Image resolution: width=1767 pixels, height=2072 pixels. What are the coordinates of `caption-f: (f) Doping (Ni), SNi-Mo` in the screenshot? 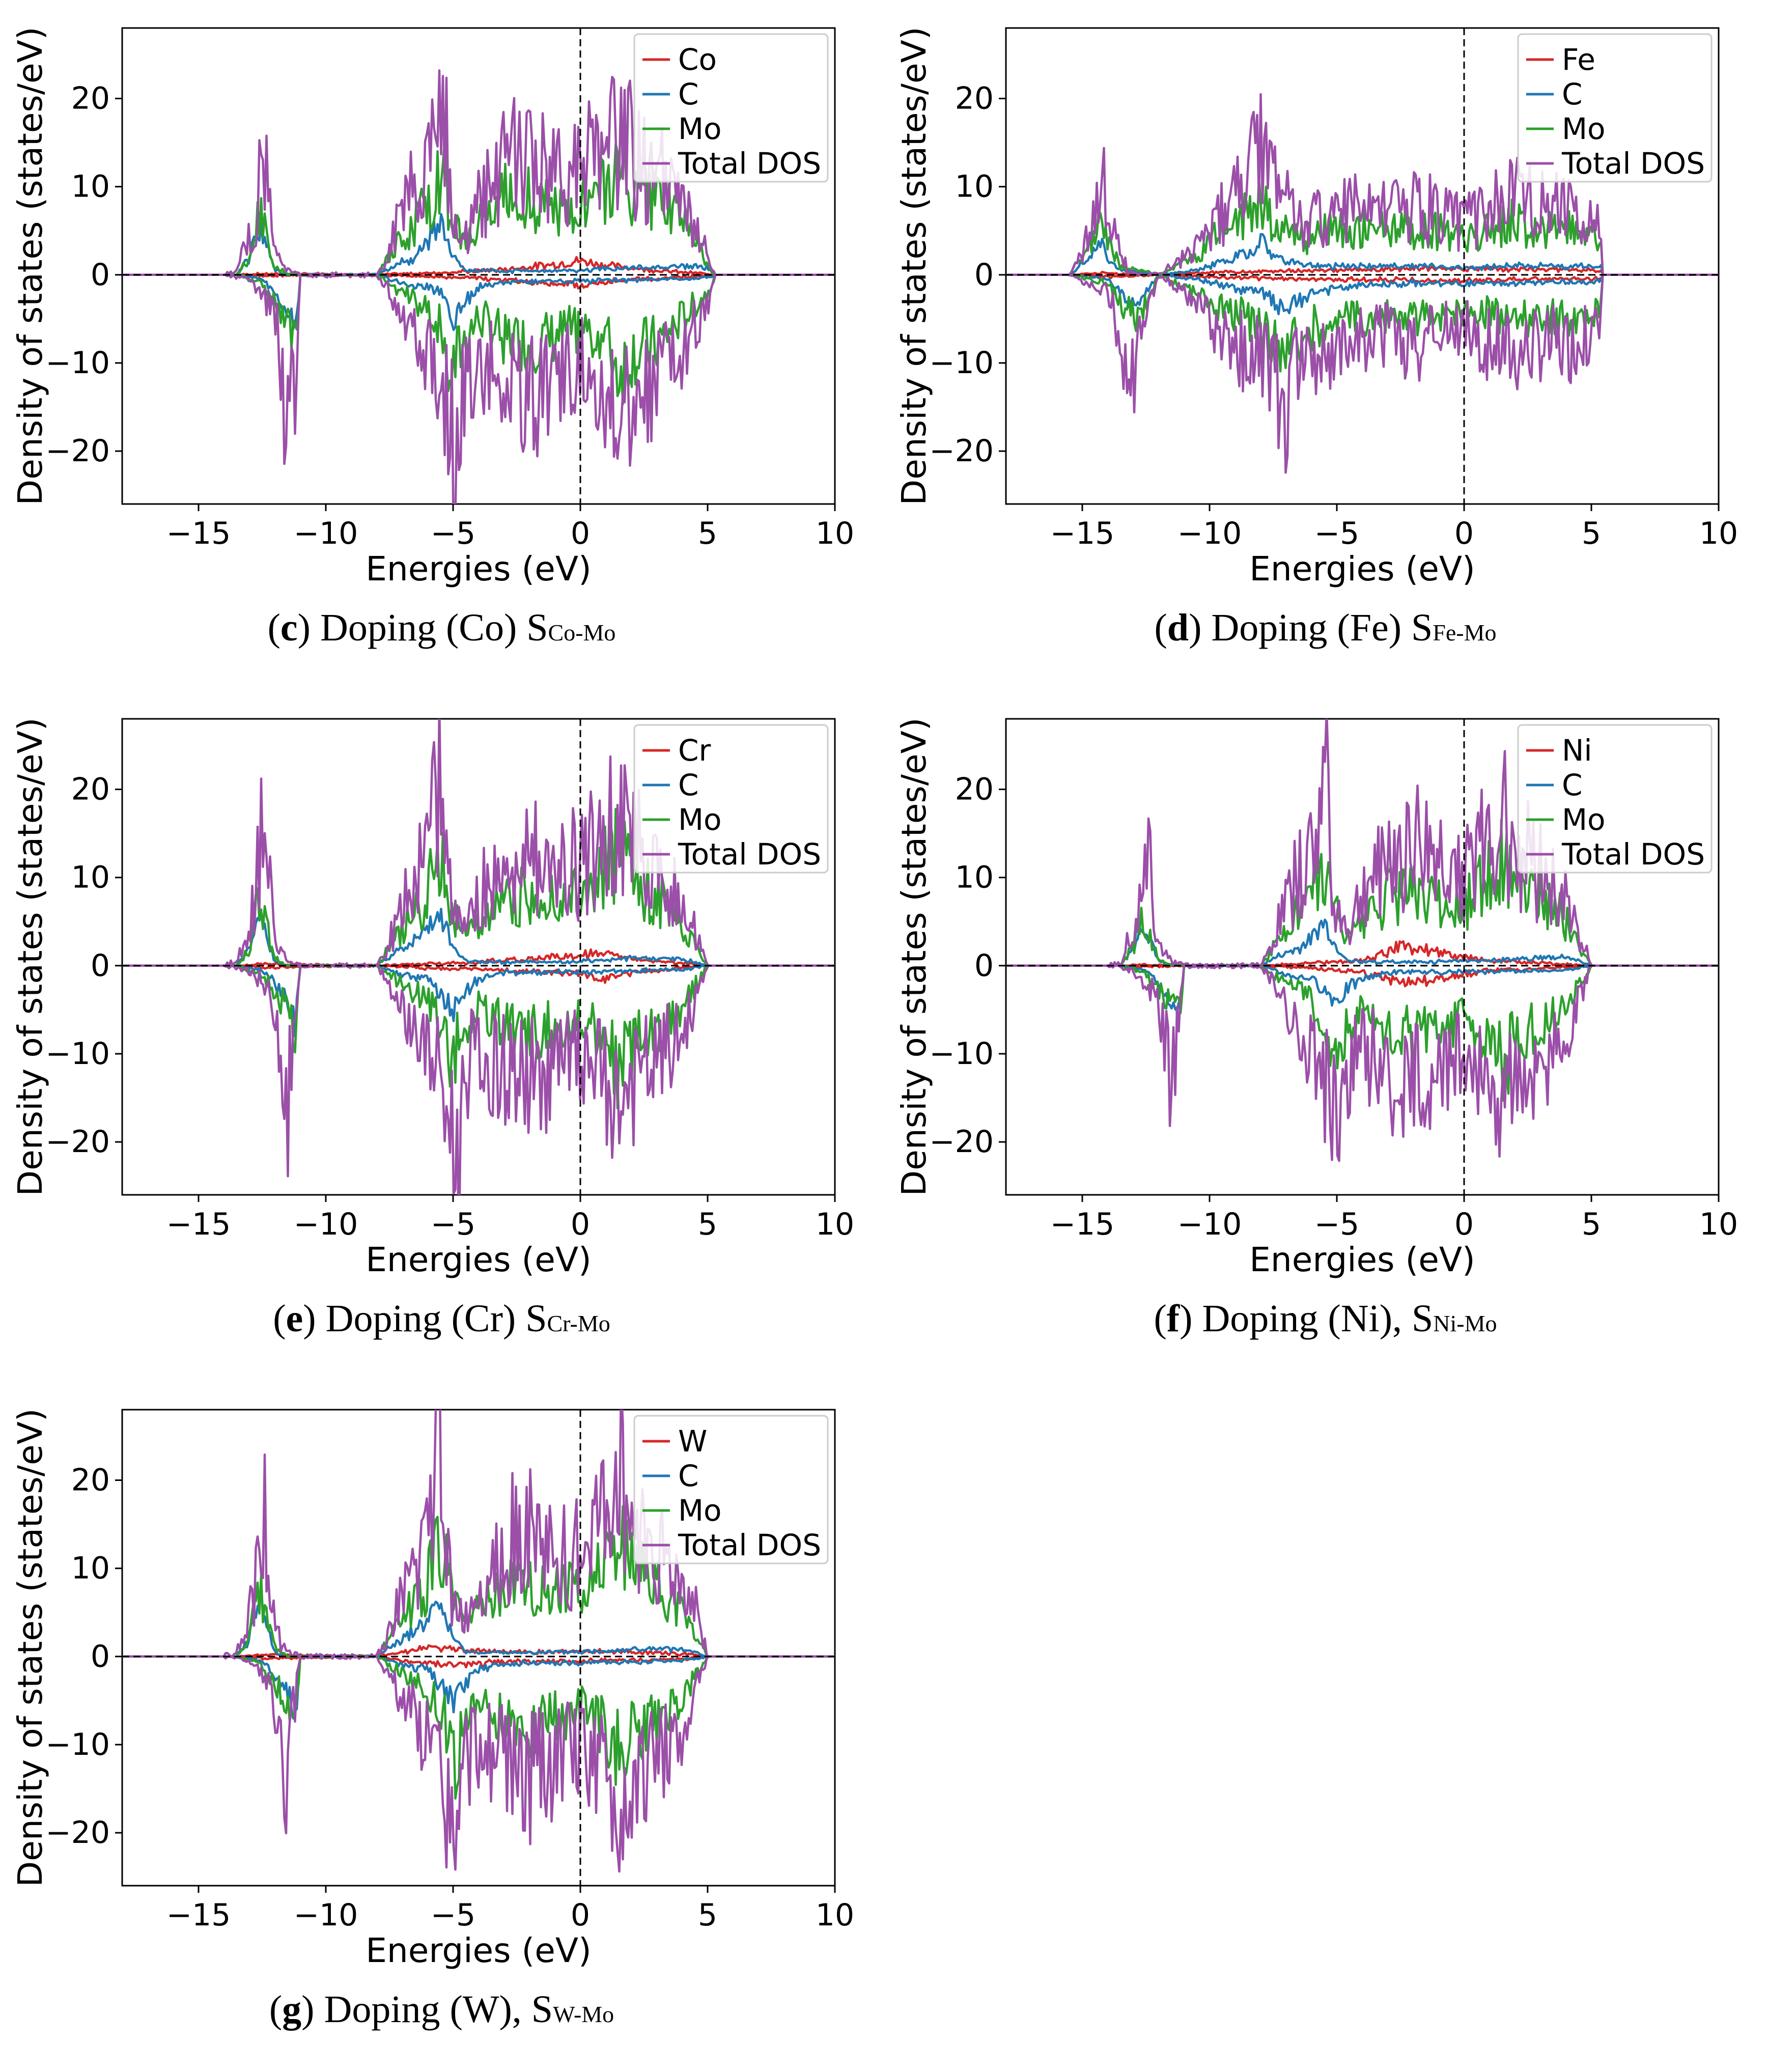 It's located at (1325, 1318).